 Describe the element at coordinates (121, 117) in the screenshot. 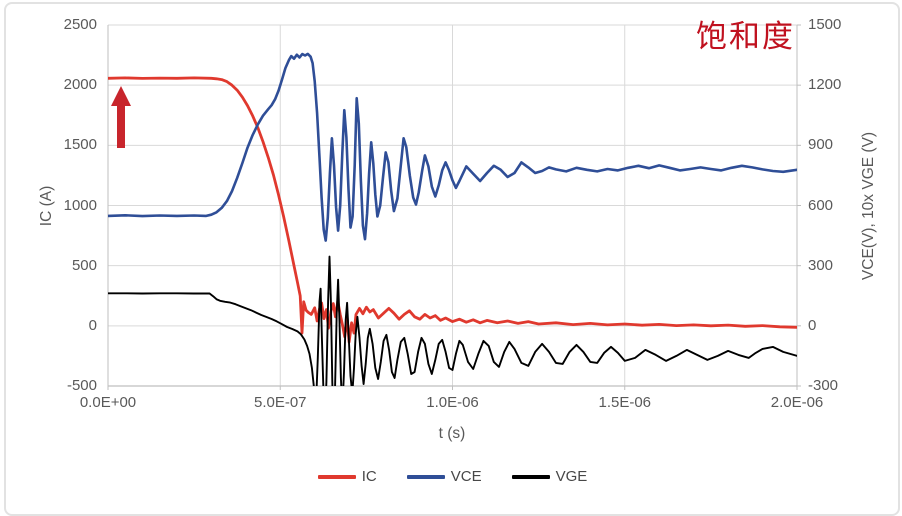

I see `up-arrow-icon` at that location.